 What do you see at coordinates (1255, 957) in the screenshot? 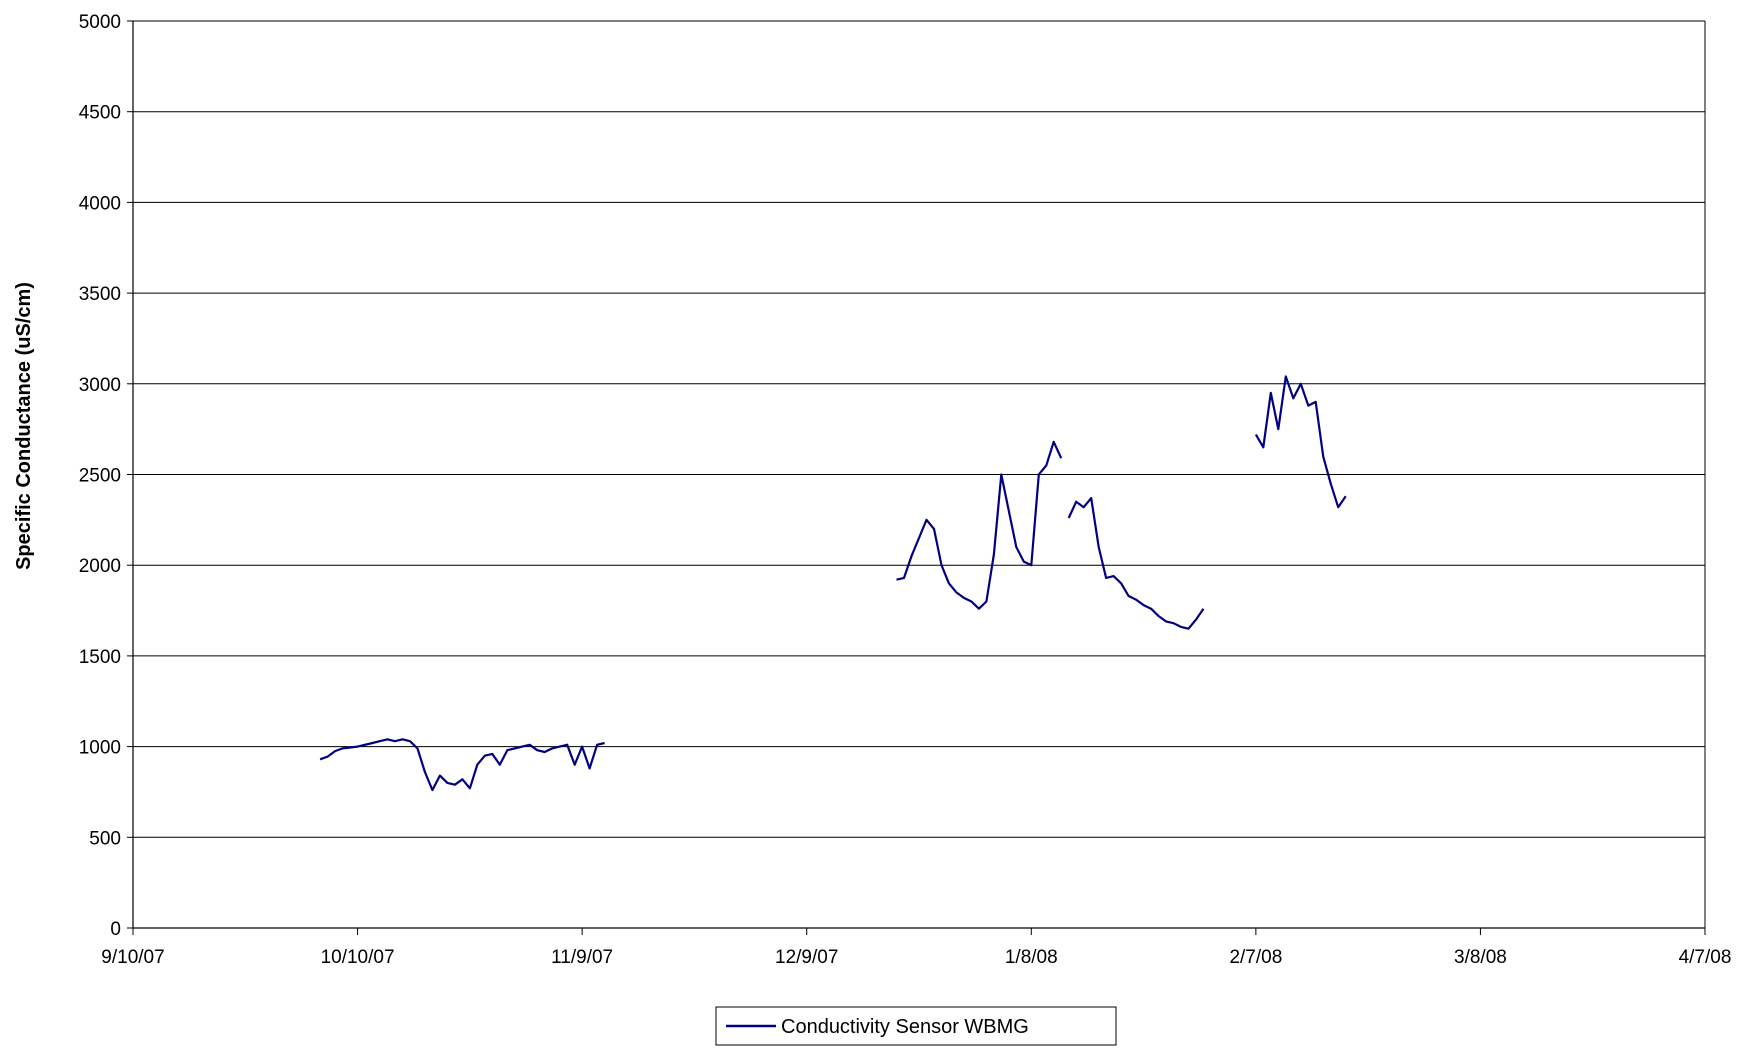
I see `x-tick-label: 2/7/08` at bounding box center [1255, 957].